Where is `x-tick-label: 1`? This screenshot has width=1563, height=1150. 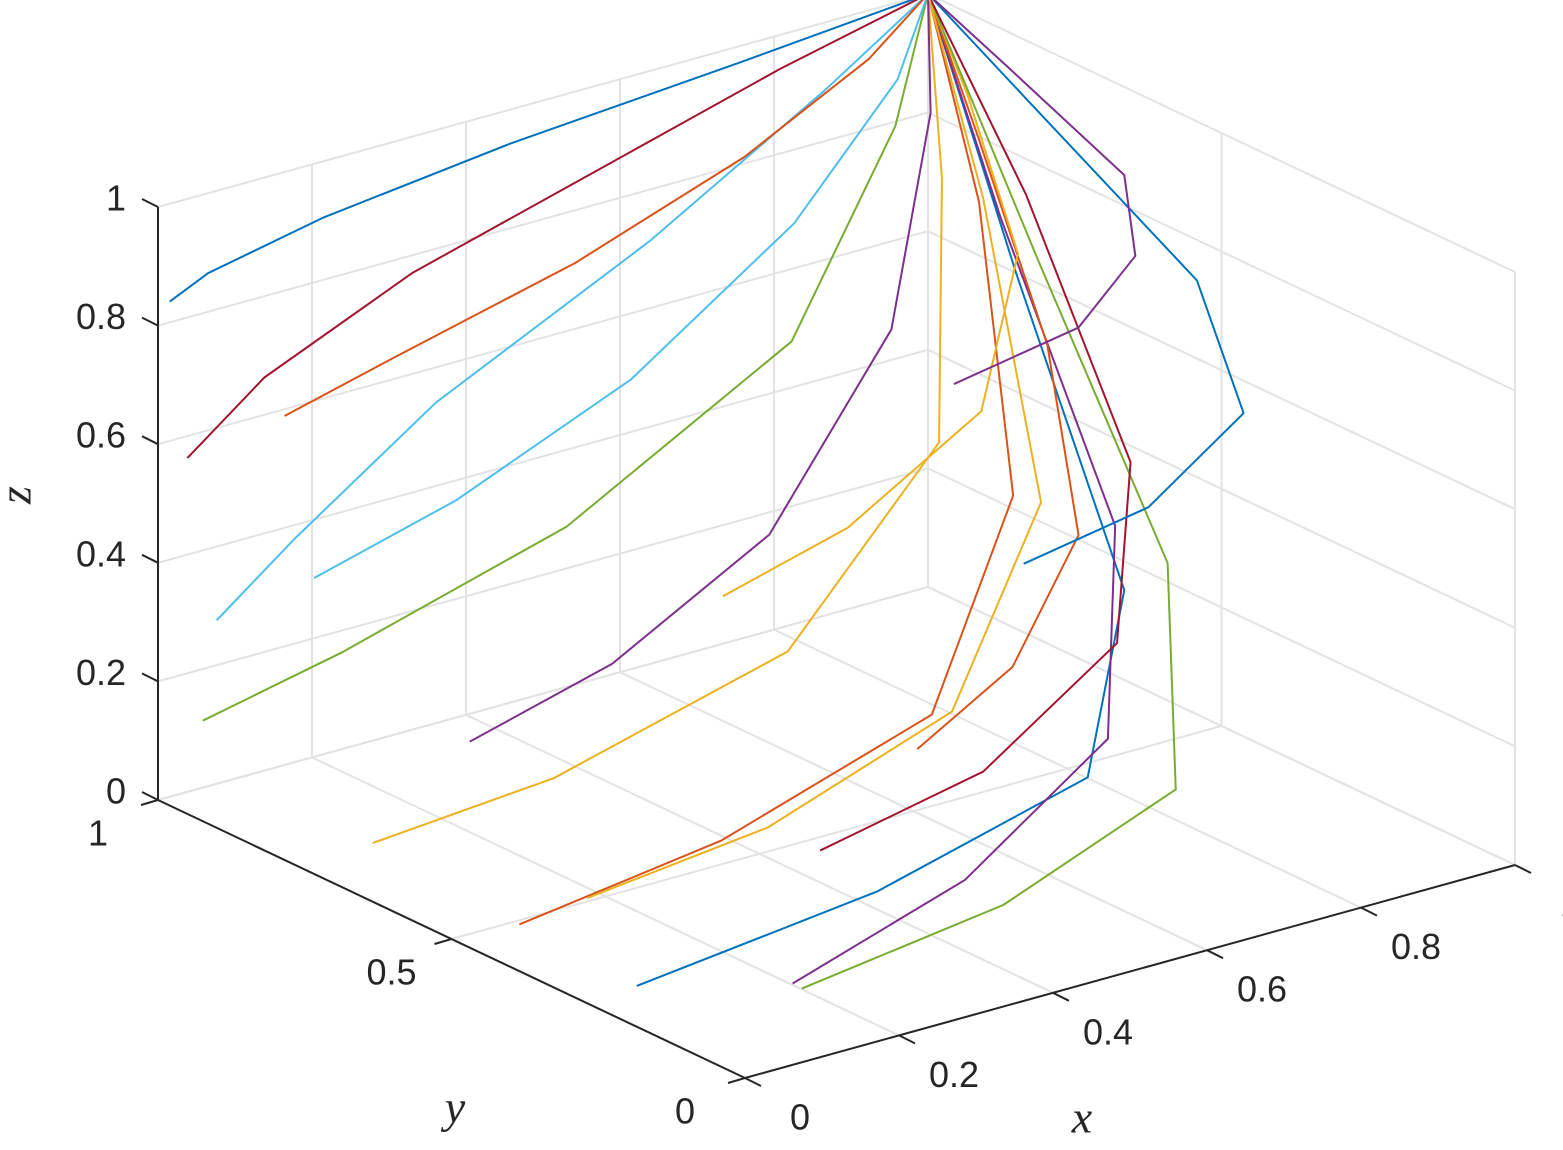
x-tick-label: 1 is located at coordinates (1561, 904).